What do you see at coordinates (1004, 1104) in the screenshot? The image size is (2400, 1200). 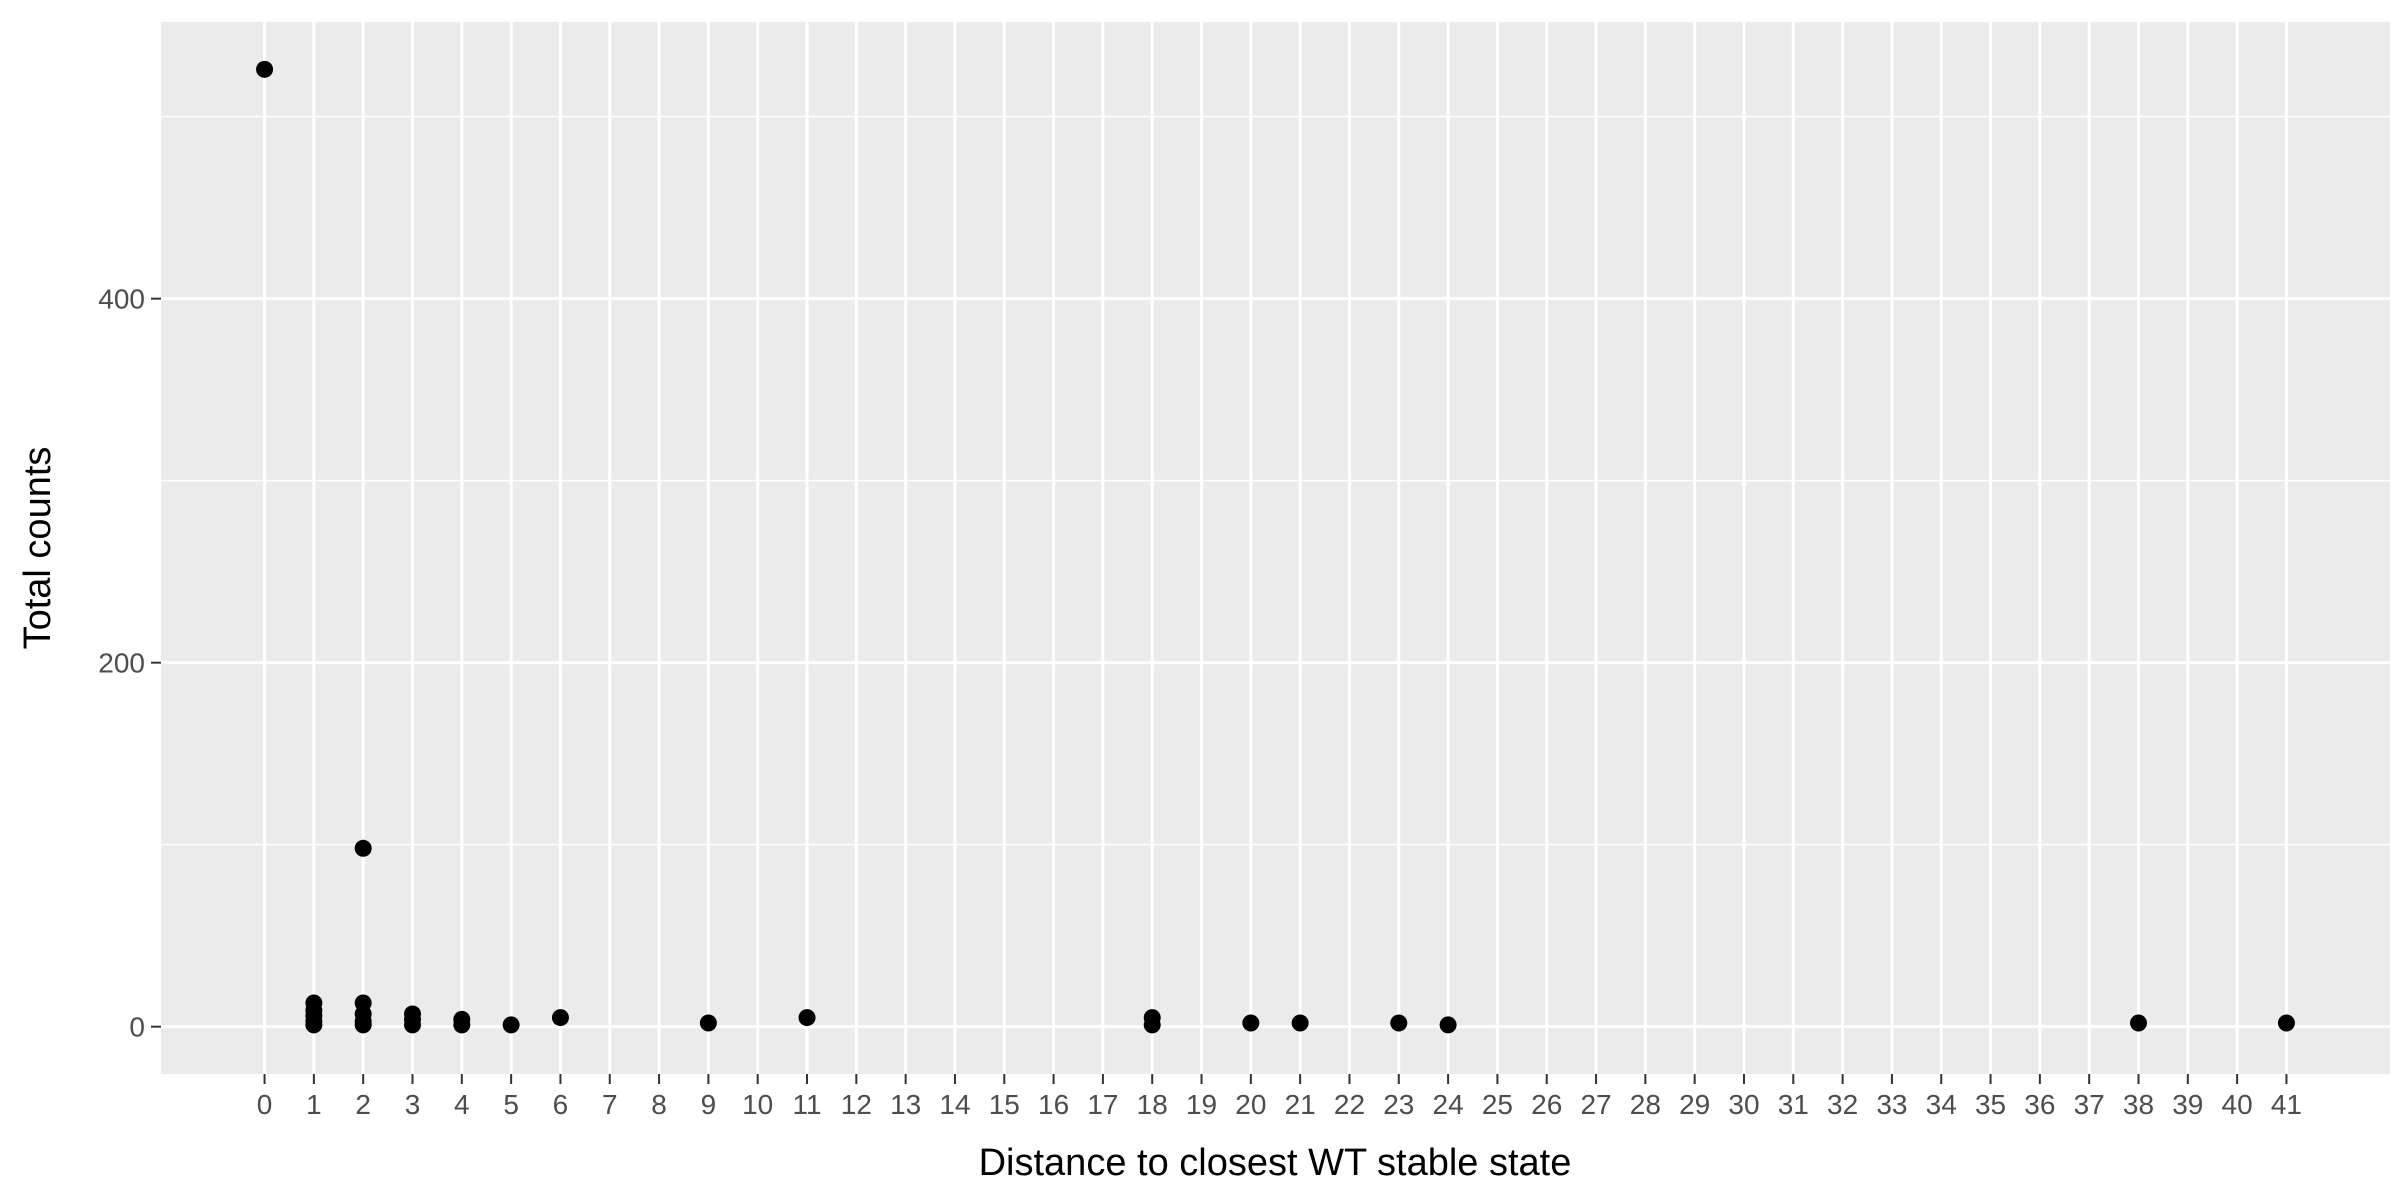 I see `x-tick-label: 15` at bounding box center [1004, 1104].